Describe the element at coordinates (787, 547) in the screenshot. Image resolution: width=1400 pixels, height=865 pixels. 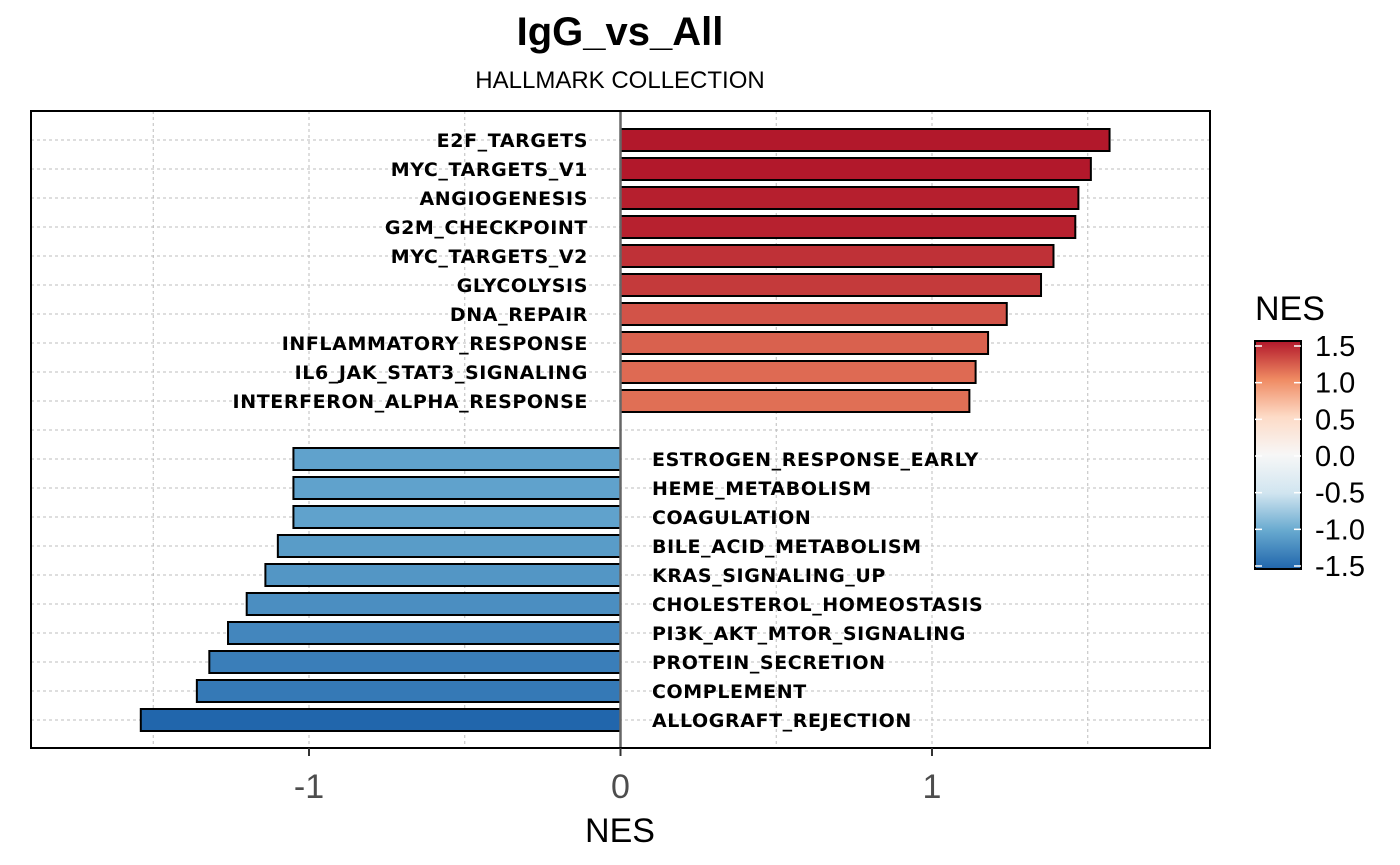
I see `bar-category-label: BILE_ACID_METABOLISM` at that location.